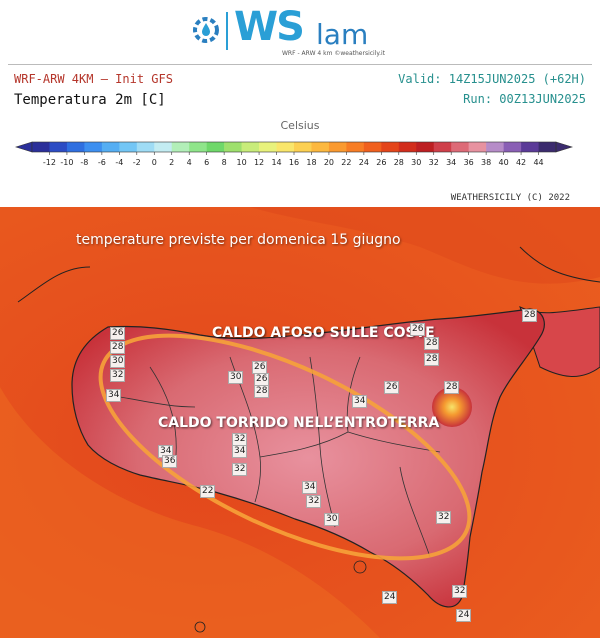 This screenshot has height=638, width=600. What do you see at coordinates (486, 162) in the screenshot?
I see `colorbar-tick-label: 38` at bounding box center [486, 162].